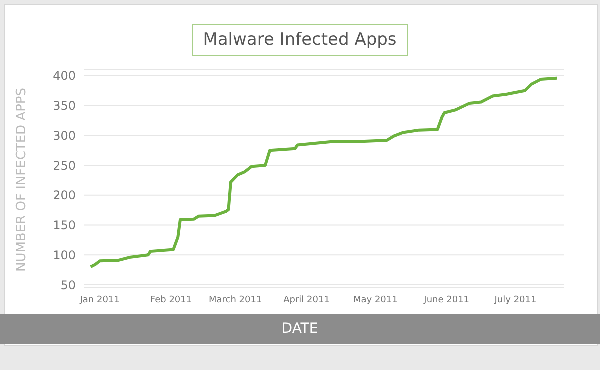  What do you see at coordinates (22, 180) in the screenshot?
I see `y-axis-title: NUMBER OF INFECTED APPS` at bounding box center [22, 180].